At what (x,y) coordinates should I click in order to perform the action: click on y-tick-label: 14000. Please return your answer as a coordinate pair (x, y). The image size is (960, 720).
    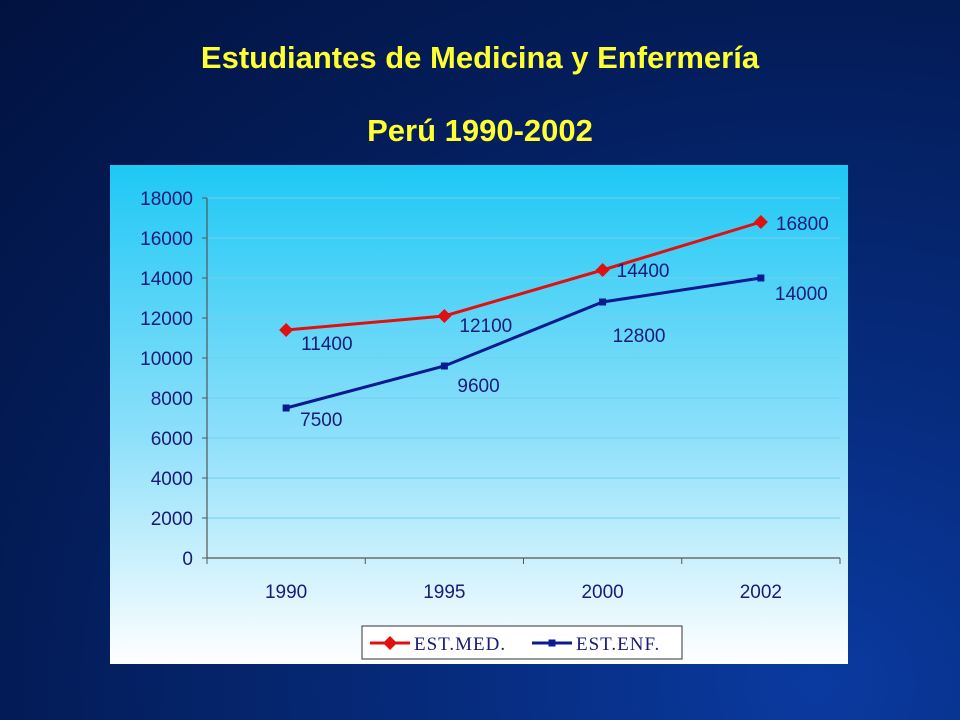
    Looking at the image, I should click on (166, 279).